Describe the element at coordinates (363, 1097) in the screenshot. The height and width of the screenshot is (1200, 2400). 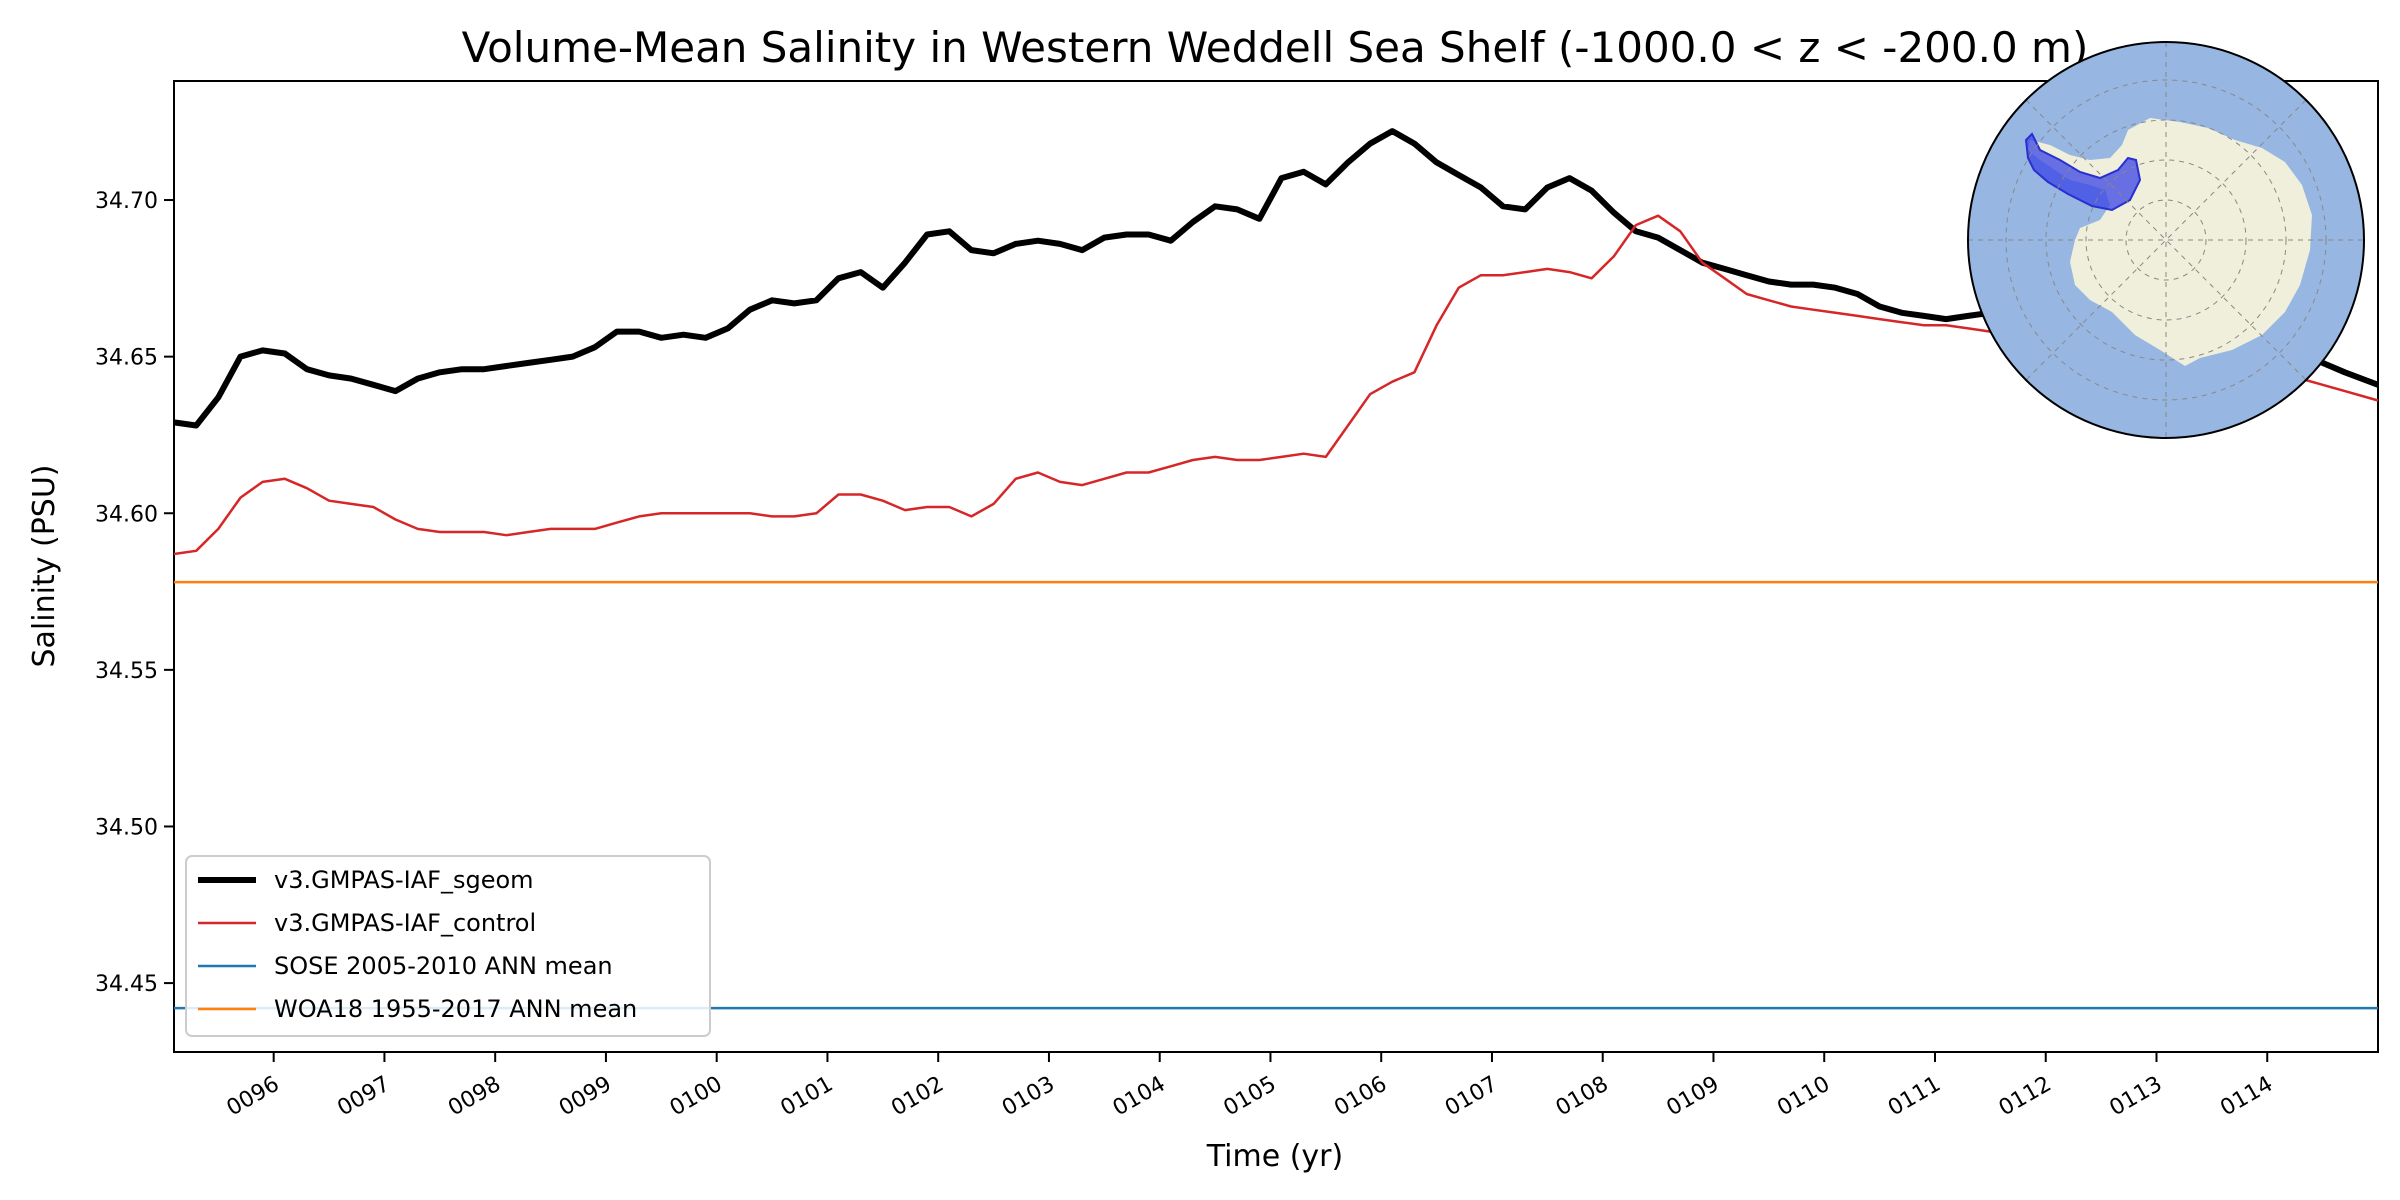
I see `x-tick-label: 0097` at that location.